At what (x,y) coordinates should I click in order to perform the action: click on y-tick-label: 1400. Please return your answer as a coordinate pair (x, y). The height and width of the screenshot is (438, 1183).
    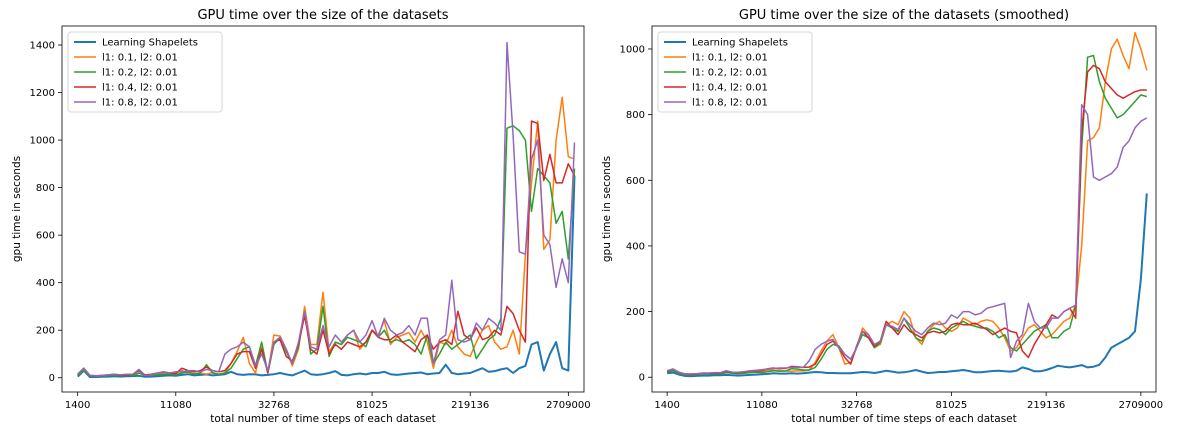
    Looking at the image, I should click on (42, 46).